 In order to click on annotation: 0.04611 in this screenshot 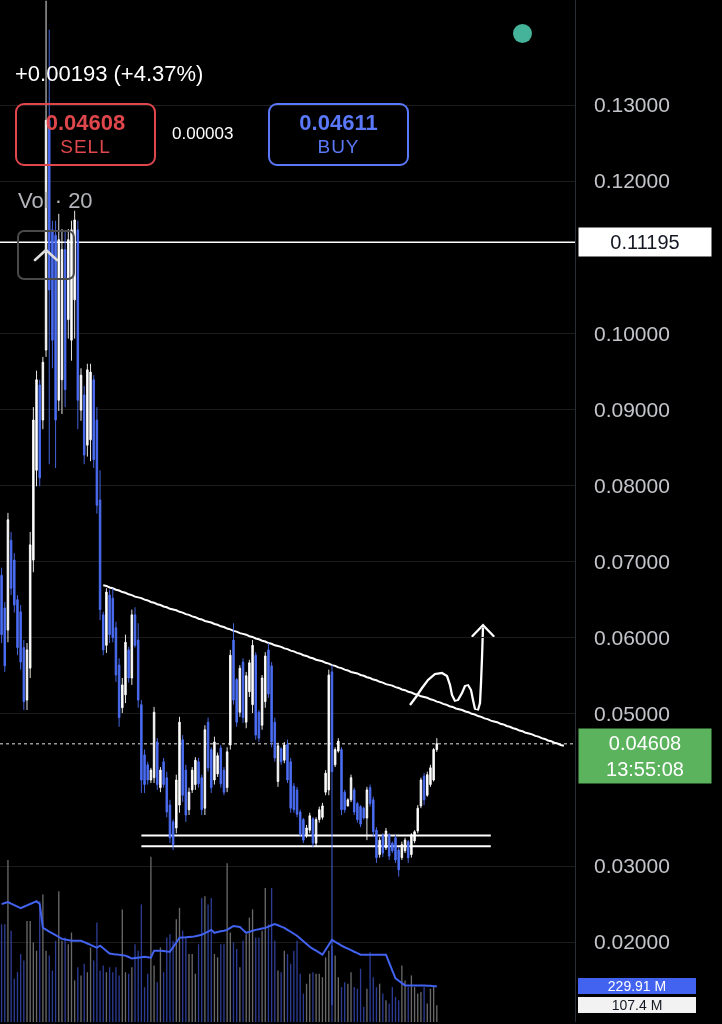, I will do `click(338, 123)`.